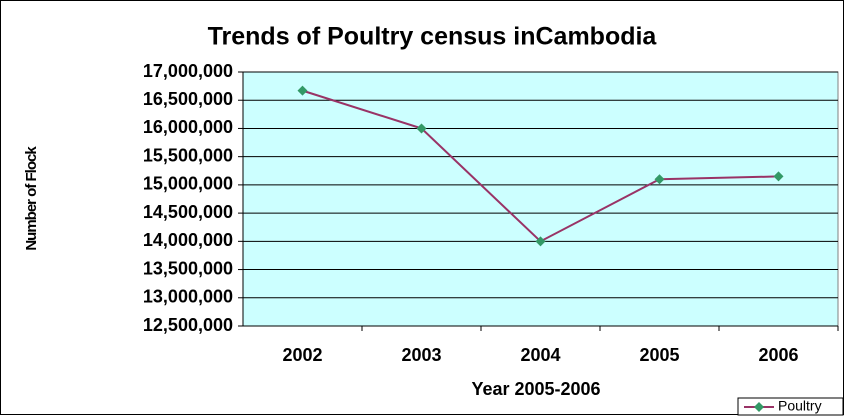 This screenshot has height=416, width=845. What do you see at coordinates (302, 355) in the screenshot?
I see `x-tick-label: 2002` at bounding box center [302, 355].